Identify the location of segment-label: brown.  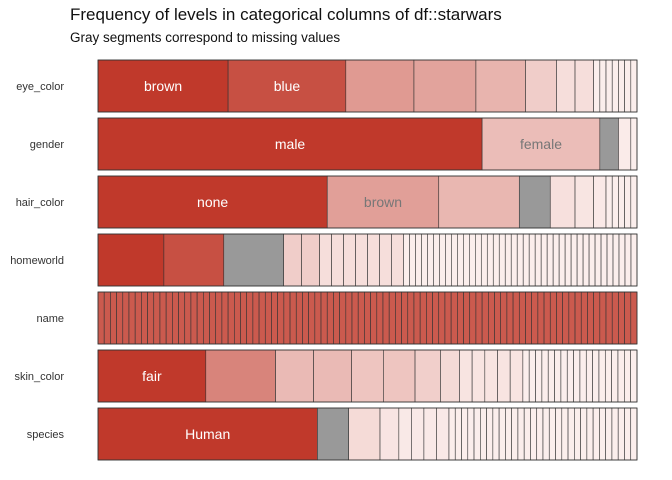
(163, 86).